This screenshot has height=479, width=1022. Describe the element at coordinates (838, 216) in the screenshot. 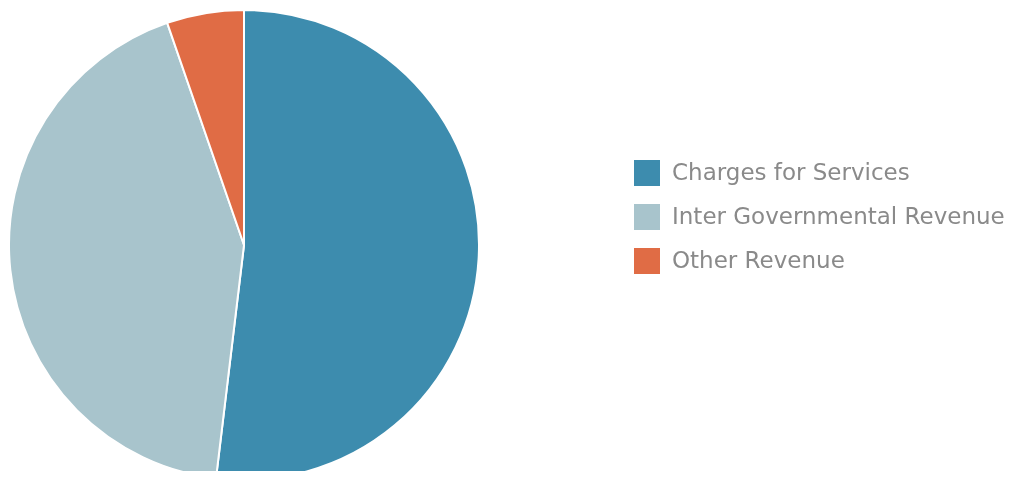

I see `legend-label: Inter Governmental Revenue` at that location.